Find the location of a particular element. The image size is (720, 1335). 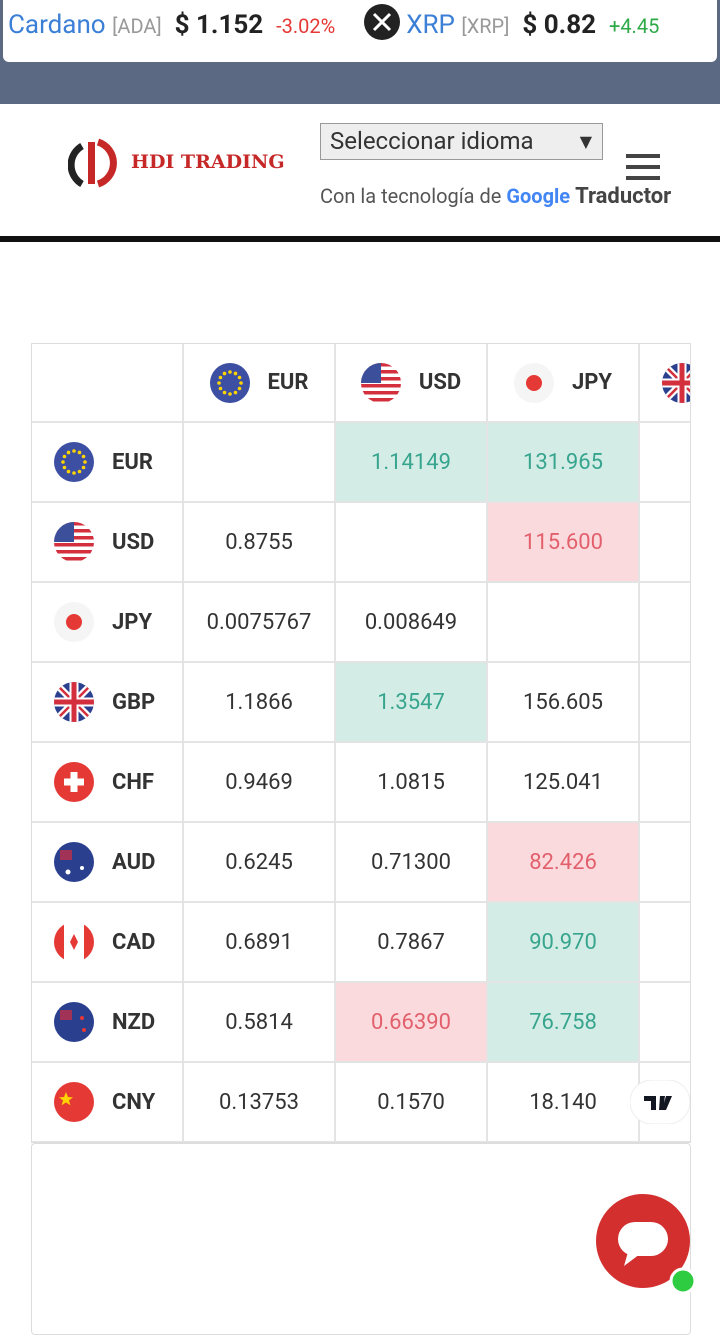

rate-cell: 1.3547 is located at coordinates (412, 703).